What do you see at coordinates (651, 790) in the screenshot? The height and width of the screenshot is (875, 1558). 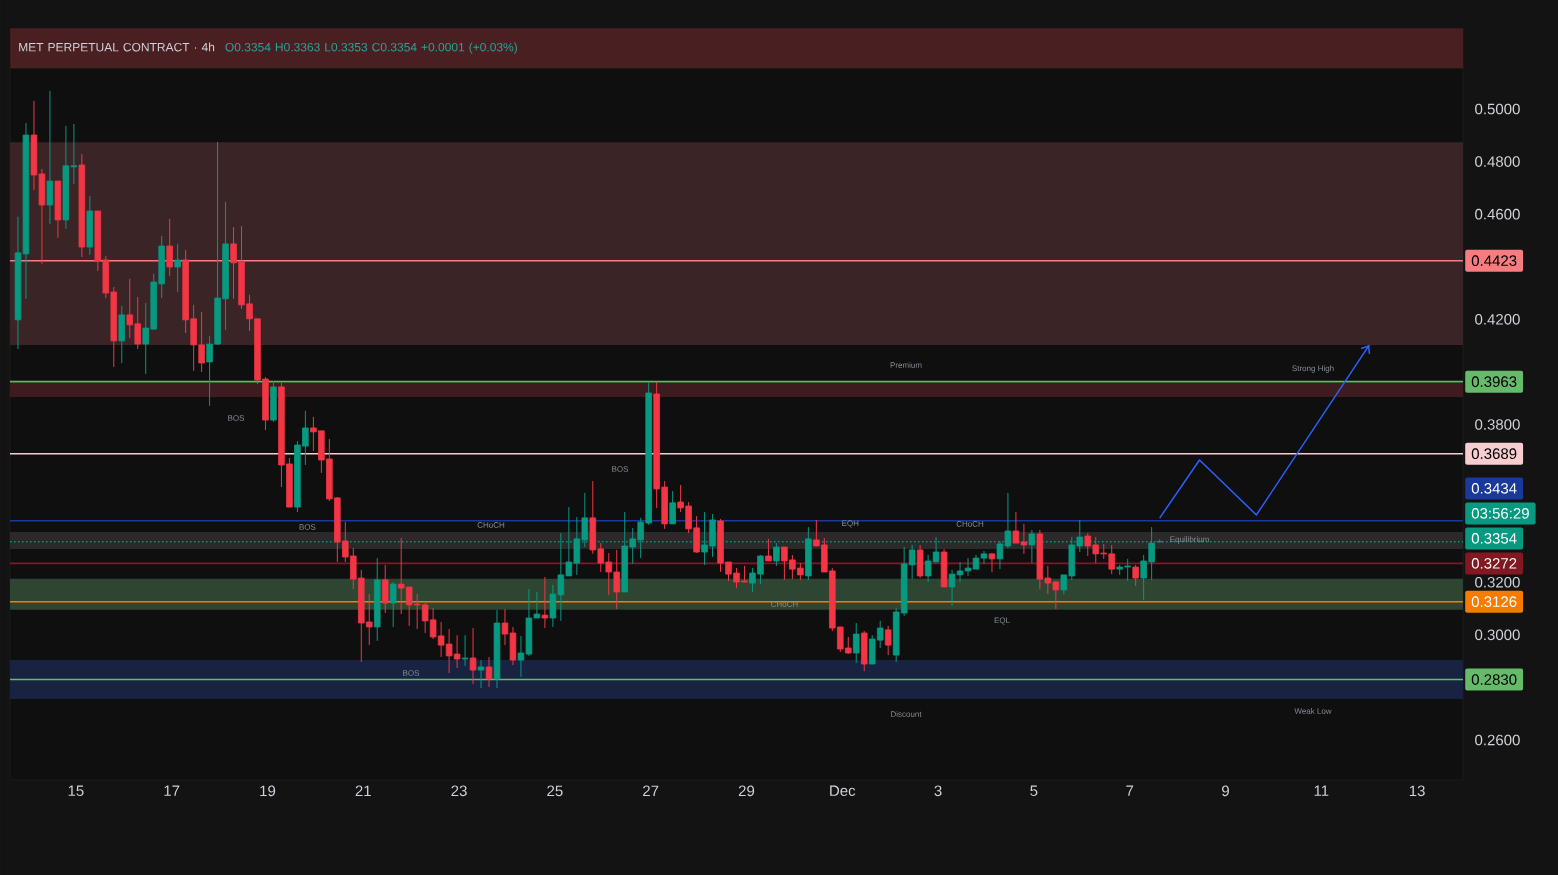 I see `x-tick-label: 27` at bounding box center [651, 790].